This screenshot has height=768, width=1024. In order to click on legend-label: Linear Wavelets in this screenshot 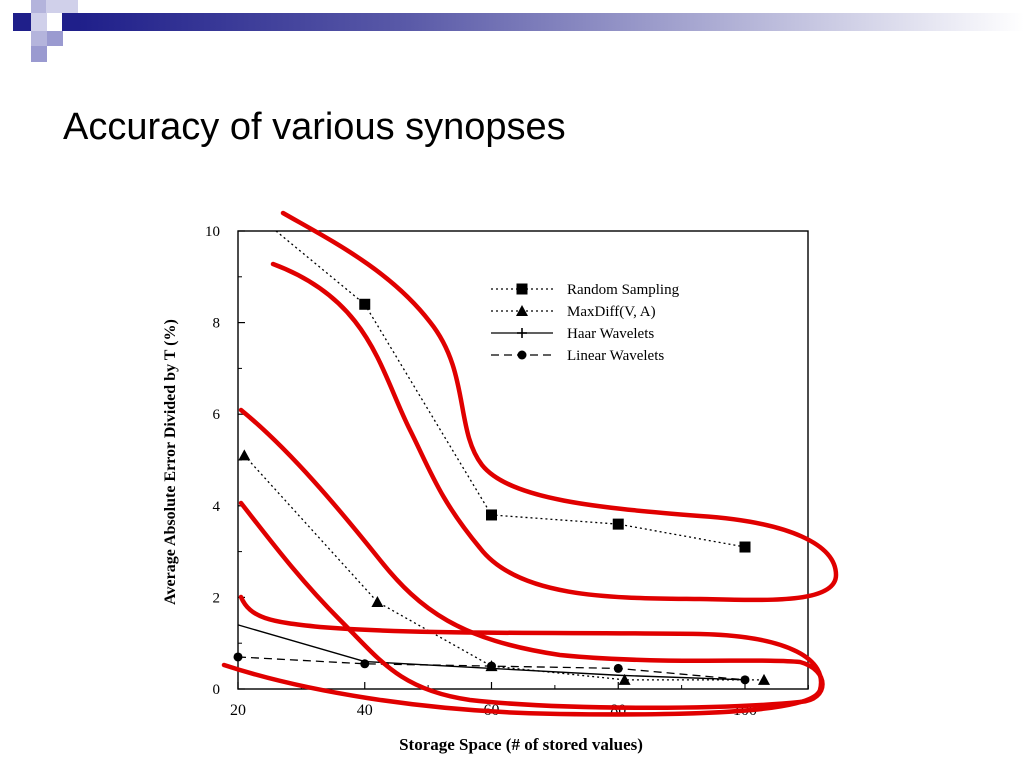, I will do `click(615, 356)`.